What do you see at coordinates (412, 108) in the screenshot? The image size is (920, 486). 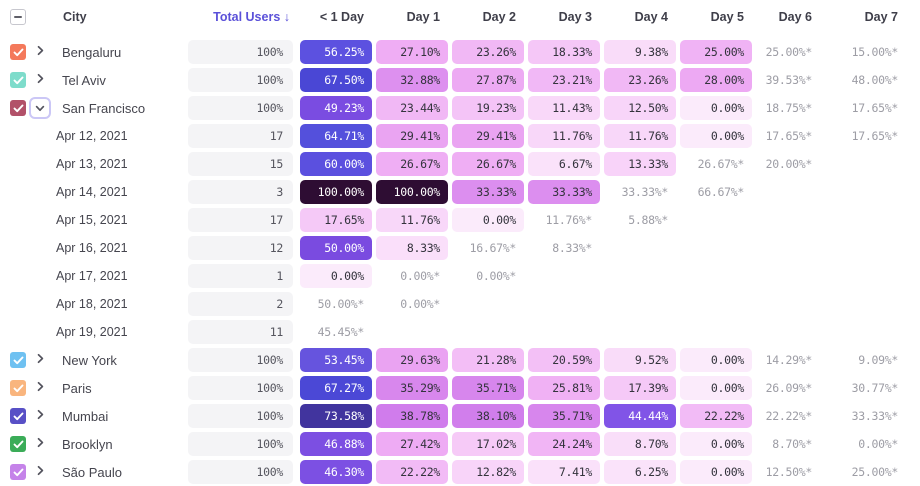 I see `retention-cell: 23.44%` at bounding box center [412, 108].